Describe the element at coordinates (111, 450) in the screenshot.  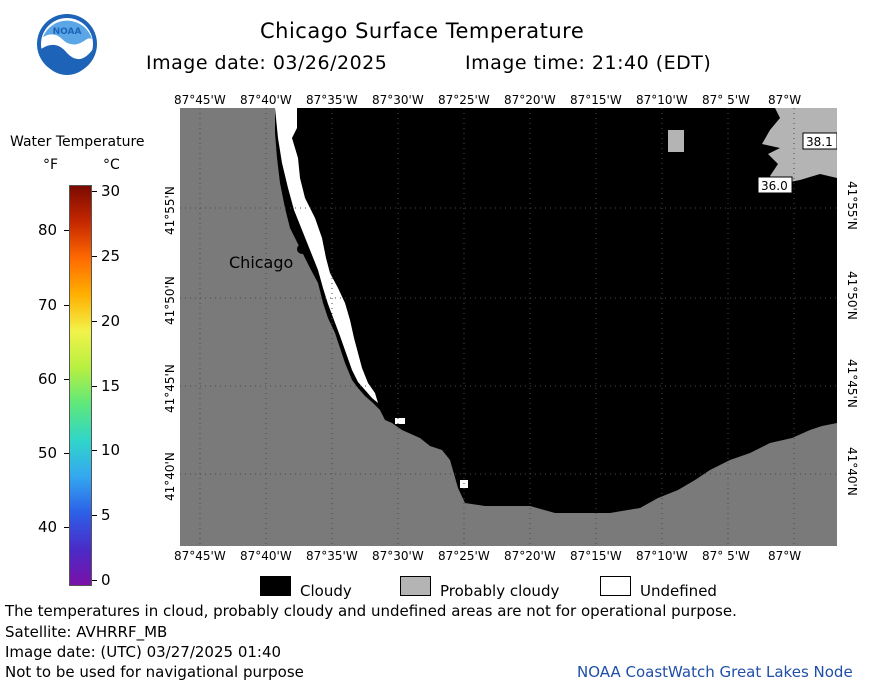
I see `c-tick-label: 10` at that location.